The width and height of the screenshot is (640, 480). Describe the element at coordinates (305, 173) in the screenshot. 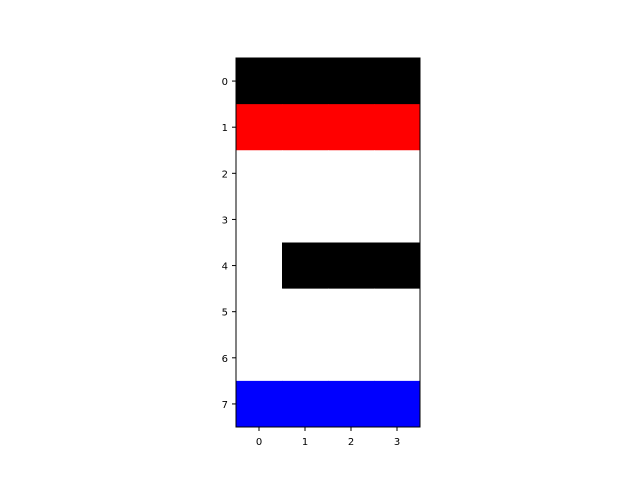

I see `heatmap-cell-r2-c1` at that location.